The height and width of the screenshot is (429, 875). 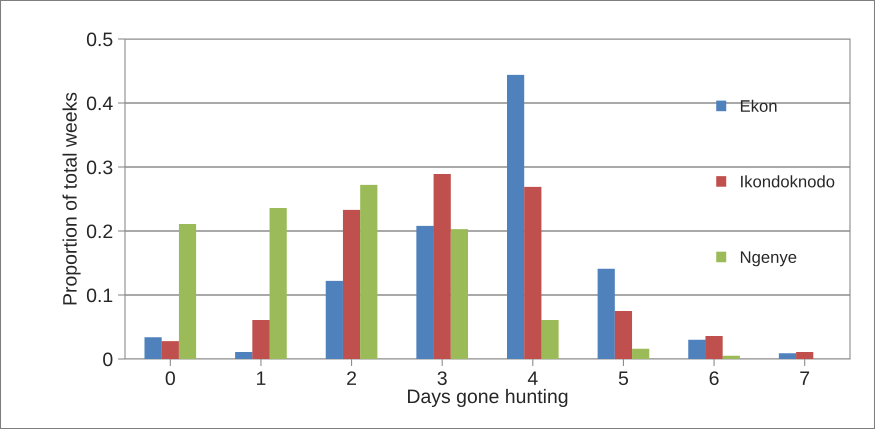 What do you see at coordinates (99, 39) in the screenshot?
I see `y-tick-label: 0.5` at bounding box center [99, 39].